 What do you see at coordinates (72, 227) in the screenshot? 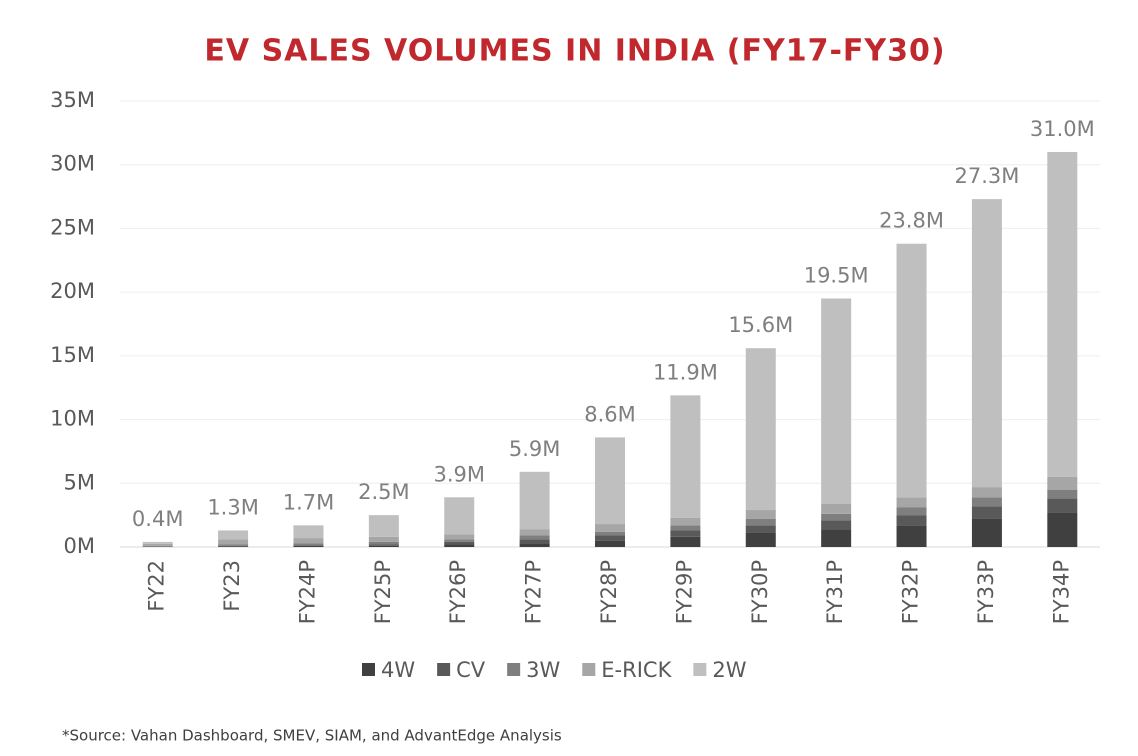
I see `y-tick-label: 25M` at bounding box center [72, 227].